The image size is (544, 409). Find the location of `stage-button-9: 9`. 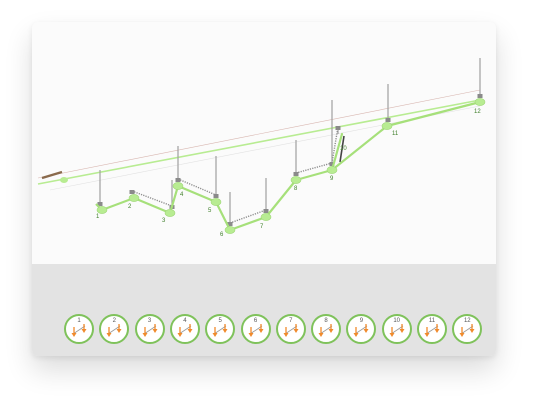

stage-button-9: 9 is located at coordinates (361, 329).